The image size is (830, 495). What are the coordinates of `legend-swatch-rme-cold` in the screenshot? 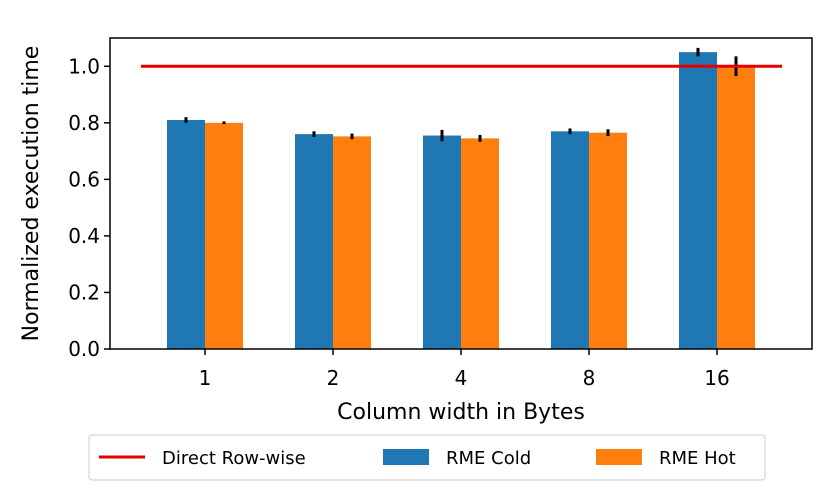 It's located at (406, 457).